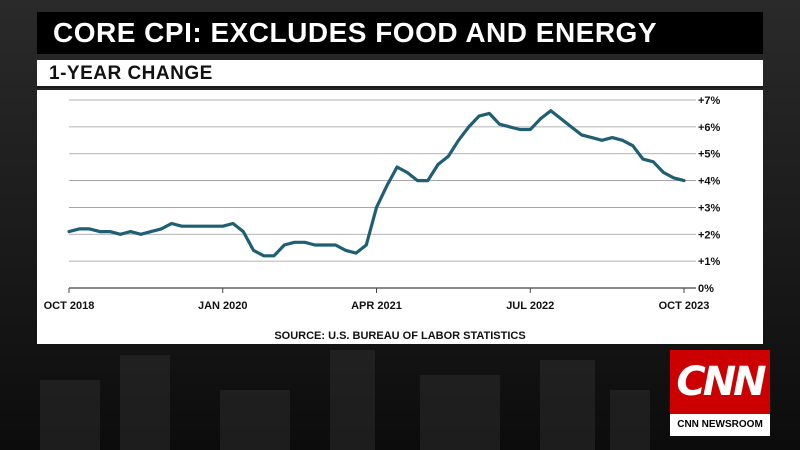 This screenshot has height=450, width=800. What do you see at coordinates (709, 182) in the screenshot?
I see `y-tick-label: +4%` at bounding box center [709, 182].